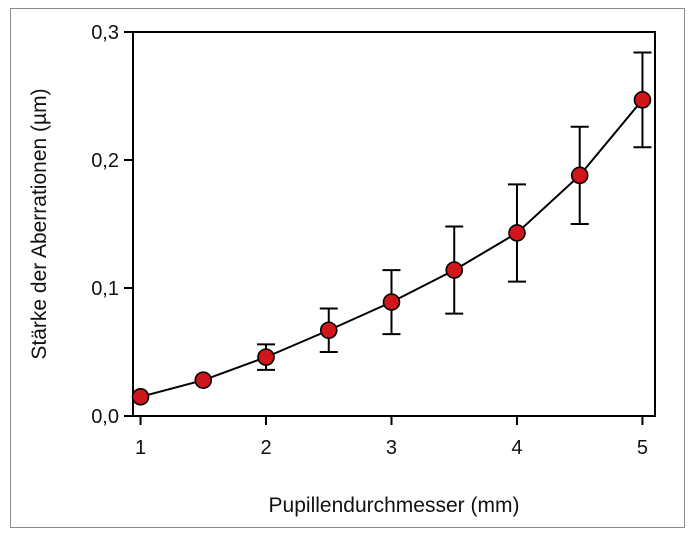 This screenshot has height=538, width=697. I want to click on y-axis-ticks: 0,0 0,1 0,2 0,3, so click(112, 225).